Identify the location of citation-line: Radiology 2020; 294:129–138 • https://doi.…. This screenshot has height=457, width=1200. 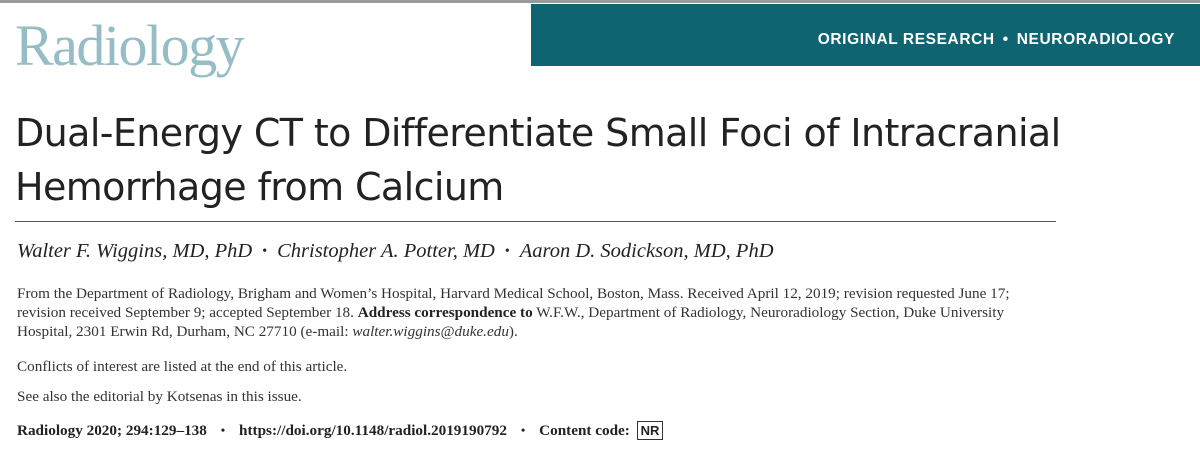
(340, 430).